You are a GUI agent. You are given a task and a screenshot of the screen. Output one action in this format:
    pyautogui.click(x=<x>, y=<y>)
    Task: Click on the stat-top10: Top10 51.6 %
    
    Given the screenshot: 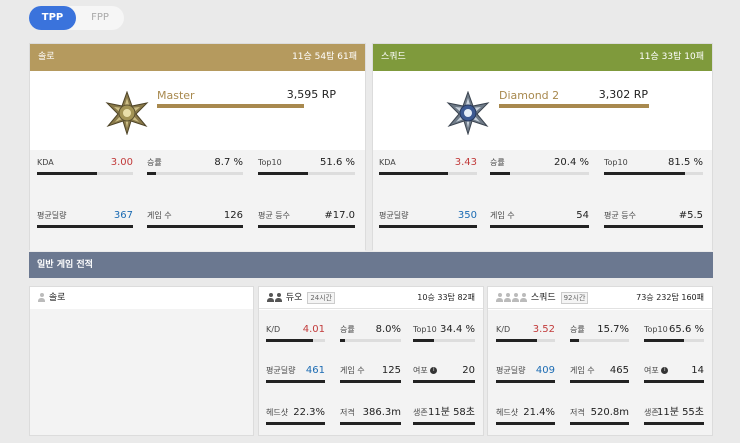 What is the action you would take?
    pyautogui.click(x=306, y=166)
    